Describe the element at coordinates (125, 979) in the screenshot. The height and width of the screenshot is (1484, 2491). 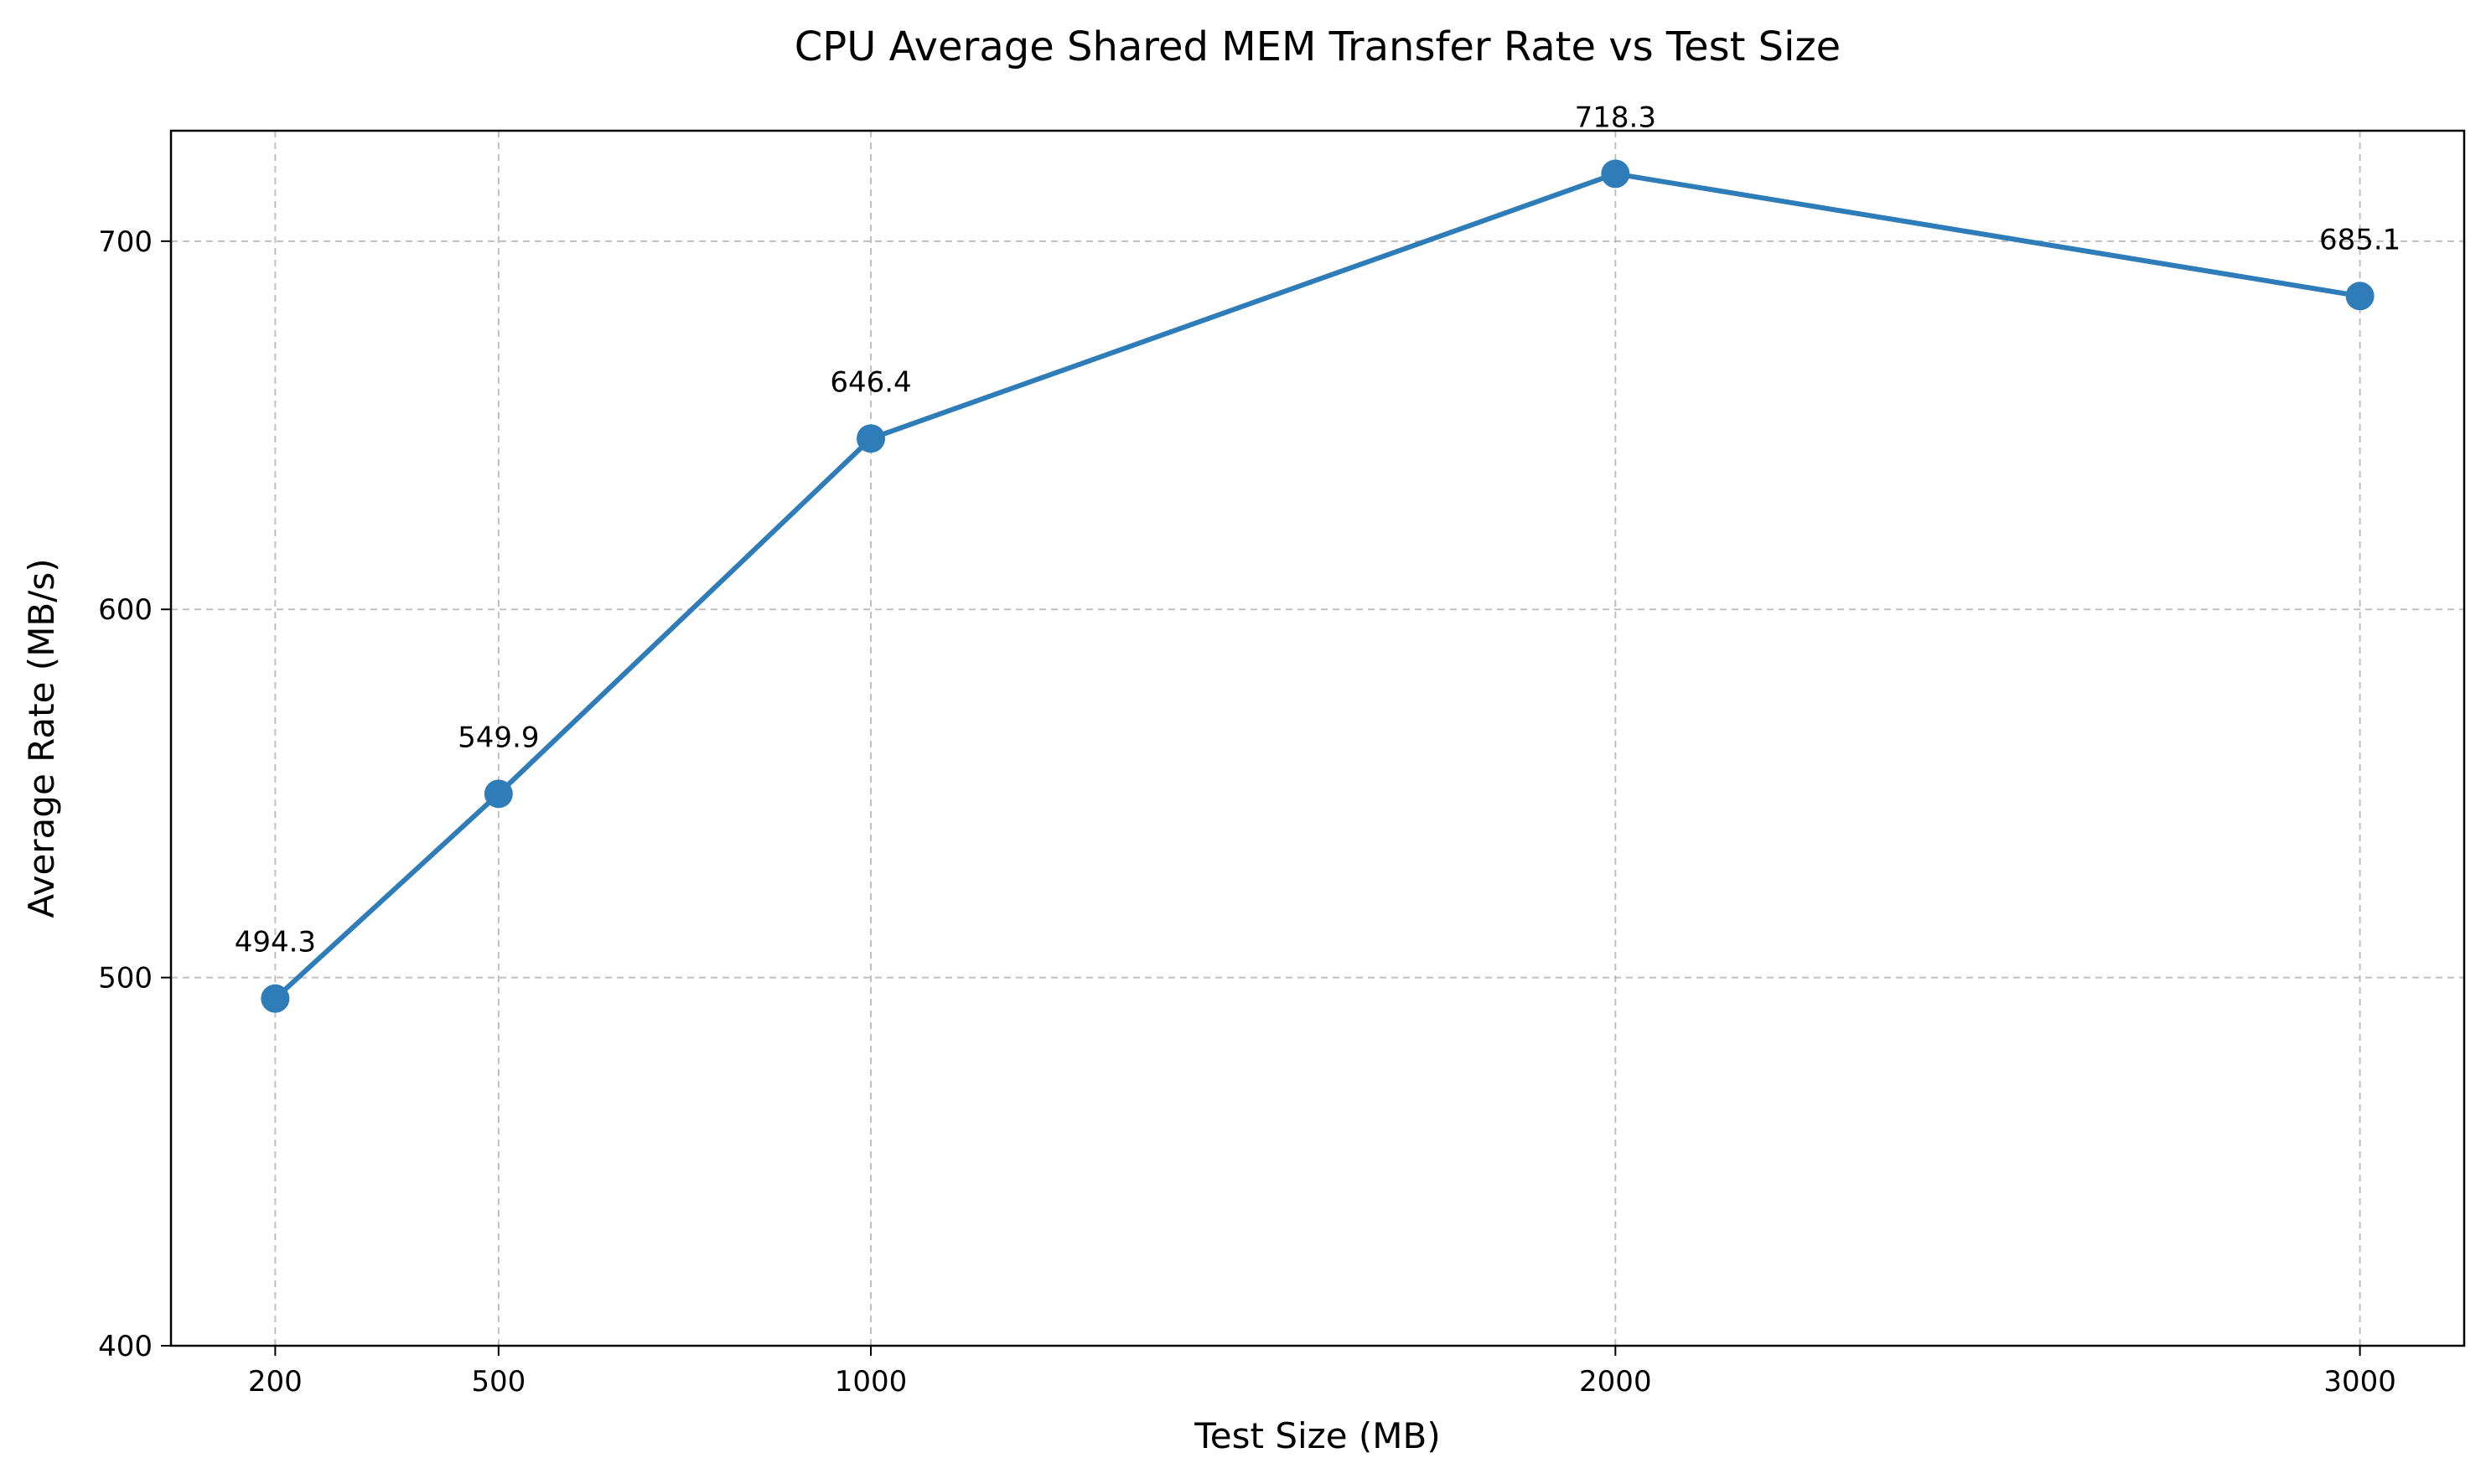
I see `y-tick-label: 500` at that location.